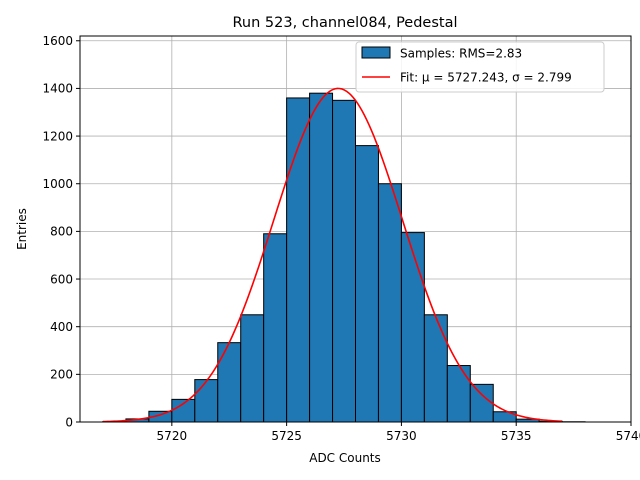 Image resolution: width=640 pixels, height=480 pixels. Describe the element at coordinates (61, 375) in the screenshot. I see `y-tick-label: 200` at that location.